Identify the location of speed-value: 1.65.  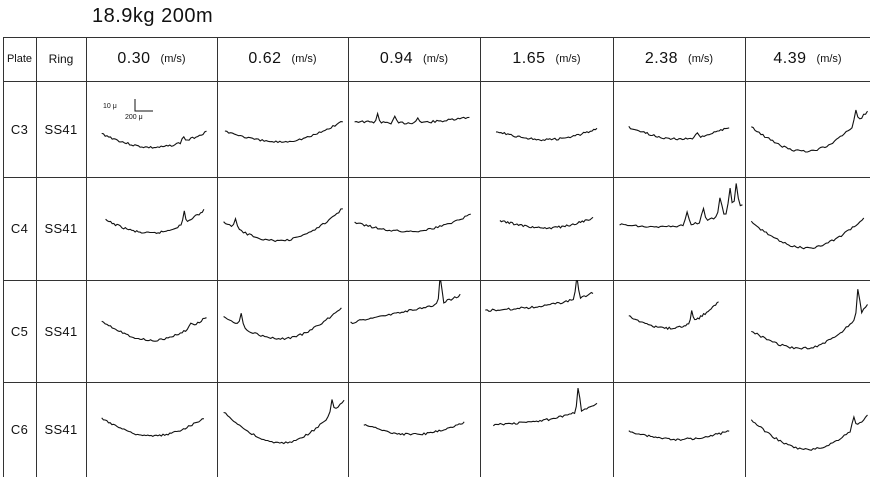
(529, 58).